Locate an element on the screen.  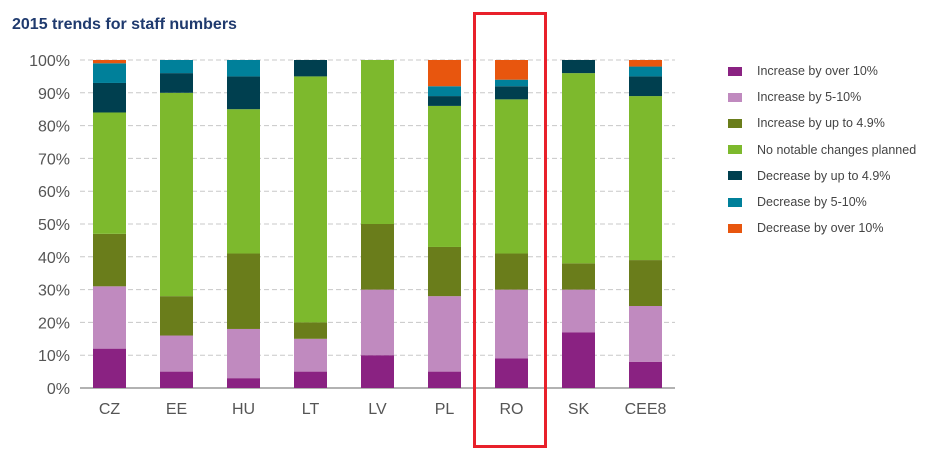
legend-item: Increase by 5-10% is located at coordinates (822, 97).